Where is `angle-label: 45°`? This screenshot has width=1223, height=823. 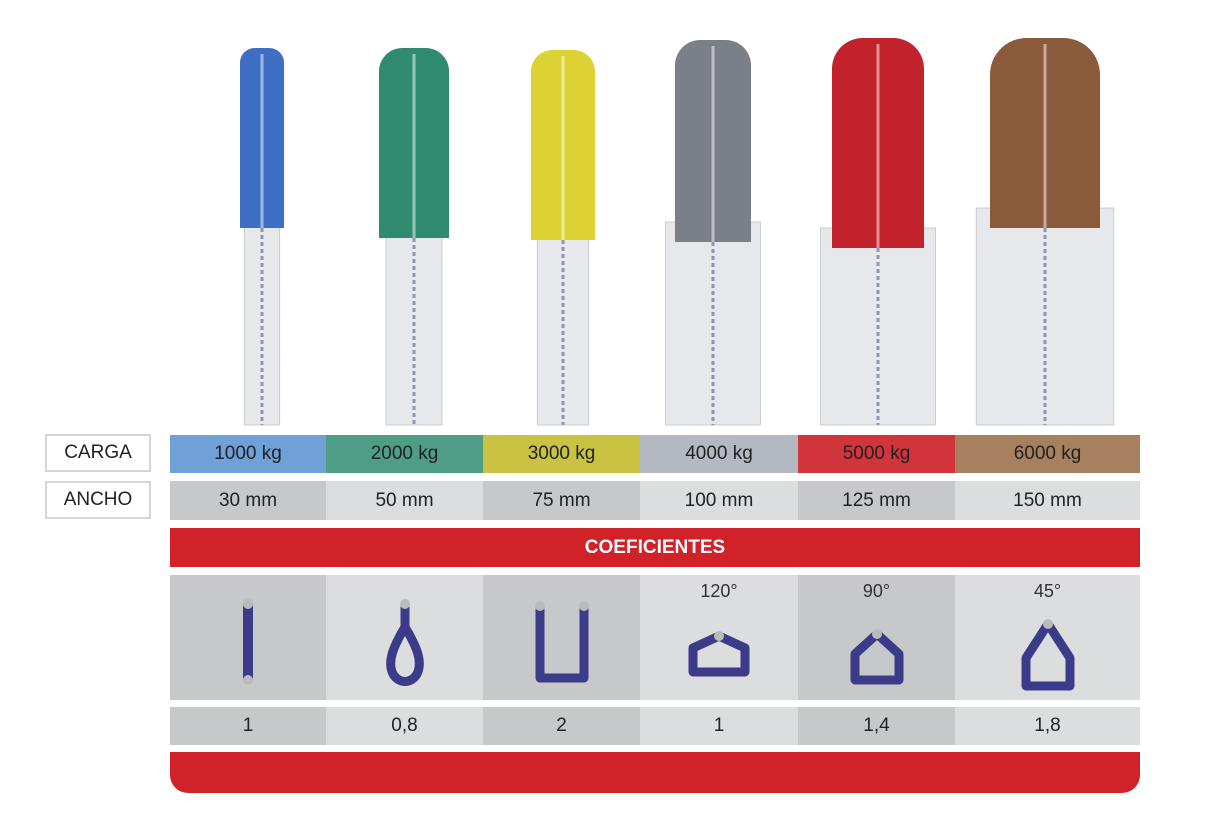 angle-label: 45° is located at coordinates (1047, 591).